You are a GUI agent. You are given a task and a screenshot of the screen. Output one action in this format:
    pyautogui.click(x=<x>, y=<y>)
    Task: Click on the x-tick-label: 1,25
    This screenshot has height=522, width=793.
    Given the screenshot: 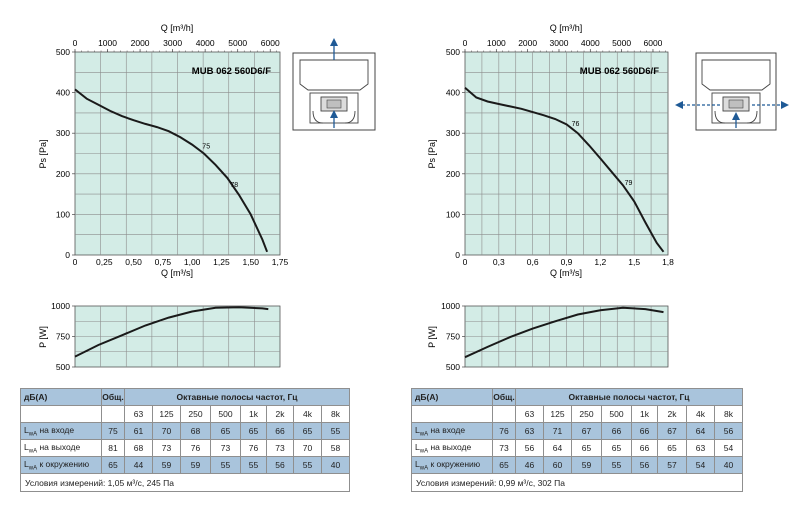 What is the action you would take?
    pyautogui.click(x=221, y=262)
    